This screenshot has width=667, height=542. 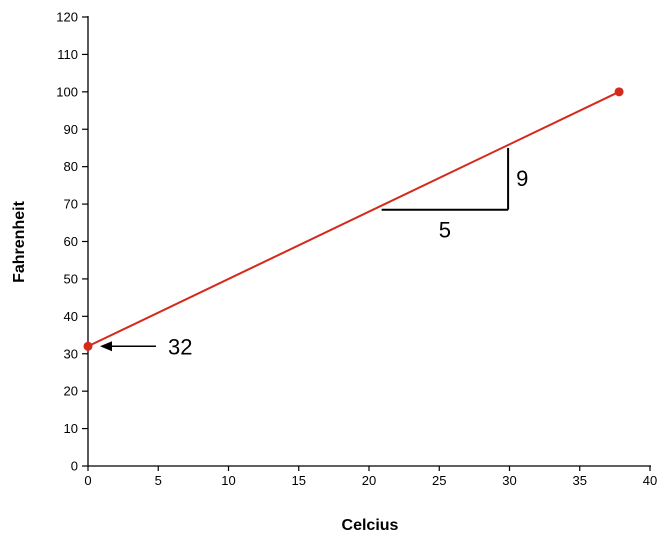 I want to click on x-tick-label-35: 35, so click(x=580, y=480).